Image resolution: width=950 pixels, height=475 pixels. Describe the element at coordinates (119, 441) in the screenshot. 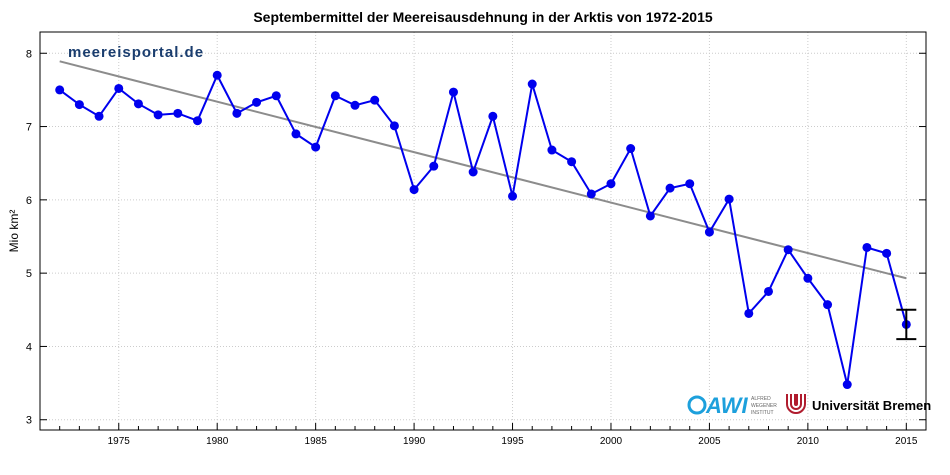

I see `x-tick-label: 1975` at that location.